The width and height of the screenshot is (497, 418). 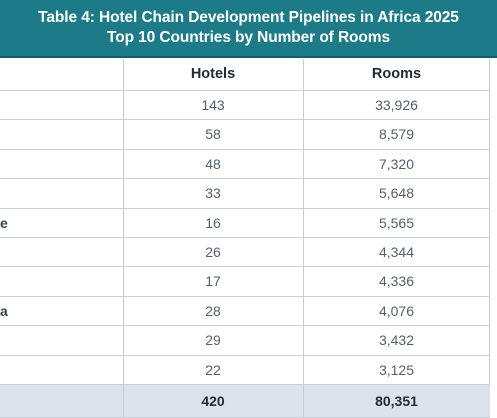 I want to click on hotels-cell: 143, so click(x=213, y=105).